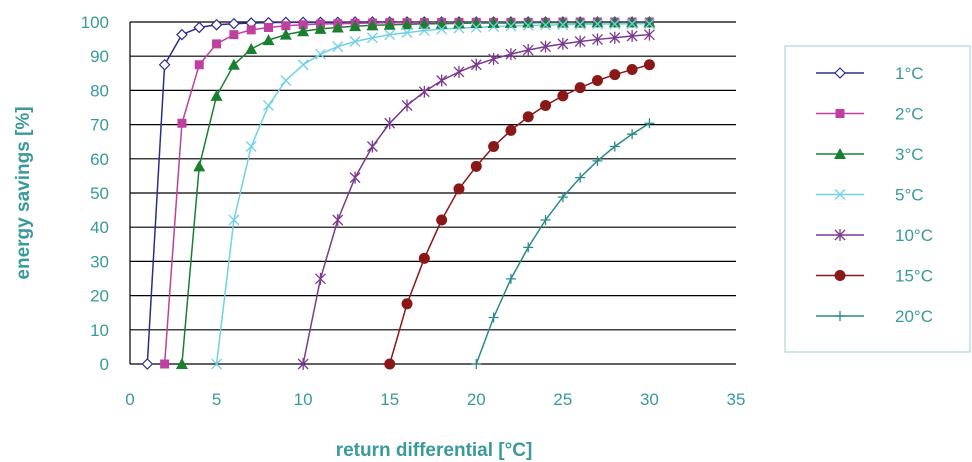  Describe the element at coordinates (562, 399) in the screenshot. I see `x-tick-label: 25` at that location.